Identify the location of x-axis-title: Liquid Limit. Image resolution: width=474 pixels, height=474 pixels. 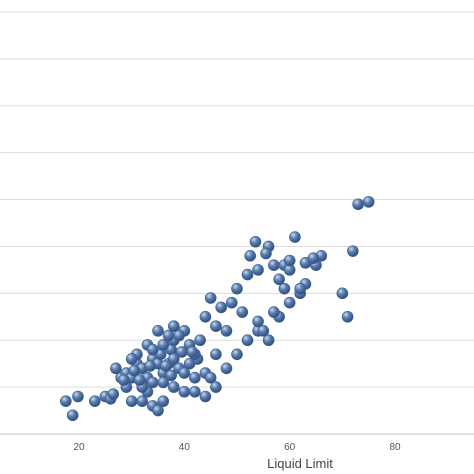
(300, 463).